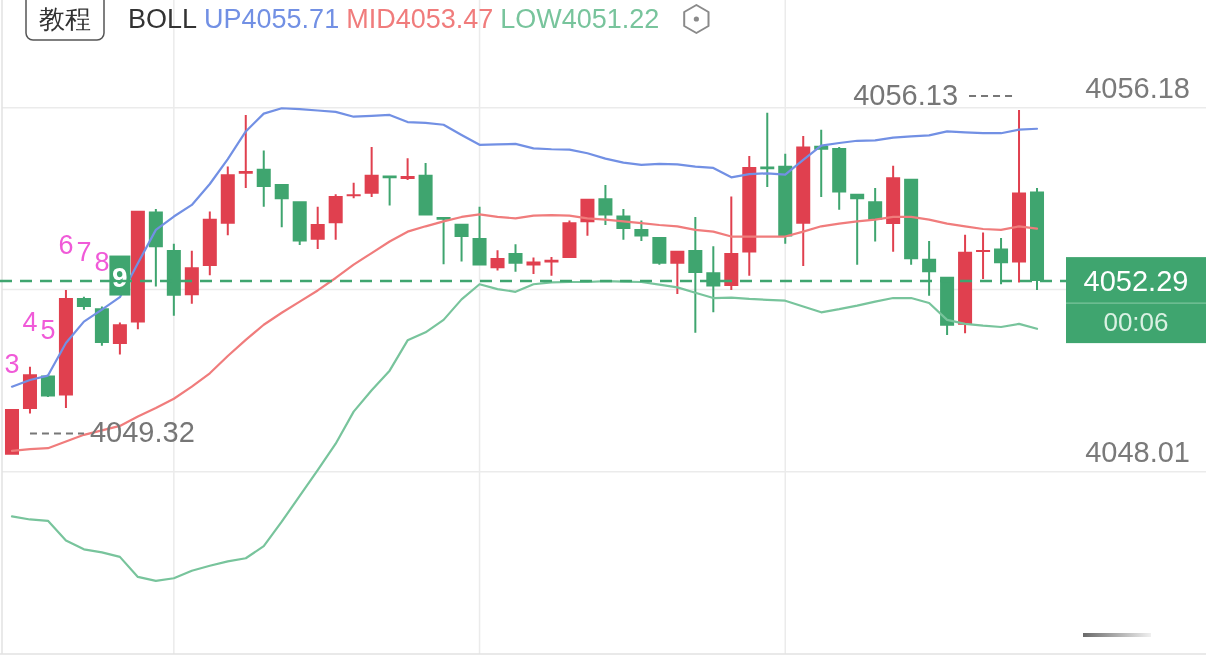 This screenshot has height=670, width=1206. What do you see at coordinates (1137, 87) in the screenshot?
I see `y-tick-label: 4056.18` at bounding box center [1137, 87].